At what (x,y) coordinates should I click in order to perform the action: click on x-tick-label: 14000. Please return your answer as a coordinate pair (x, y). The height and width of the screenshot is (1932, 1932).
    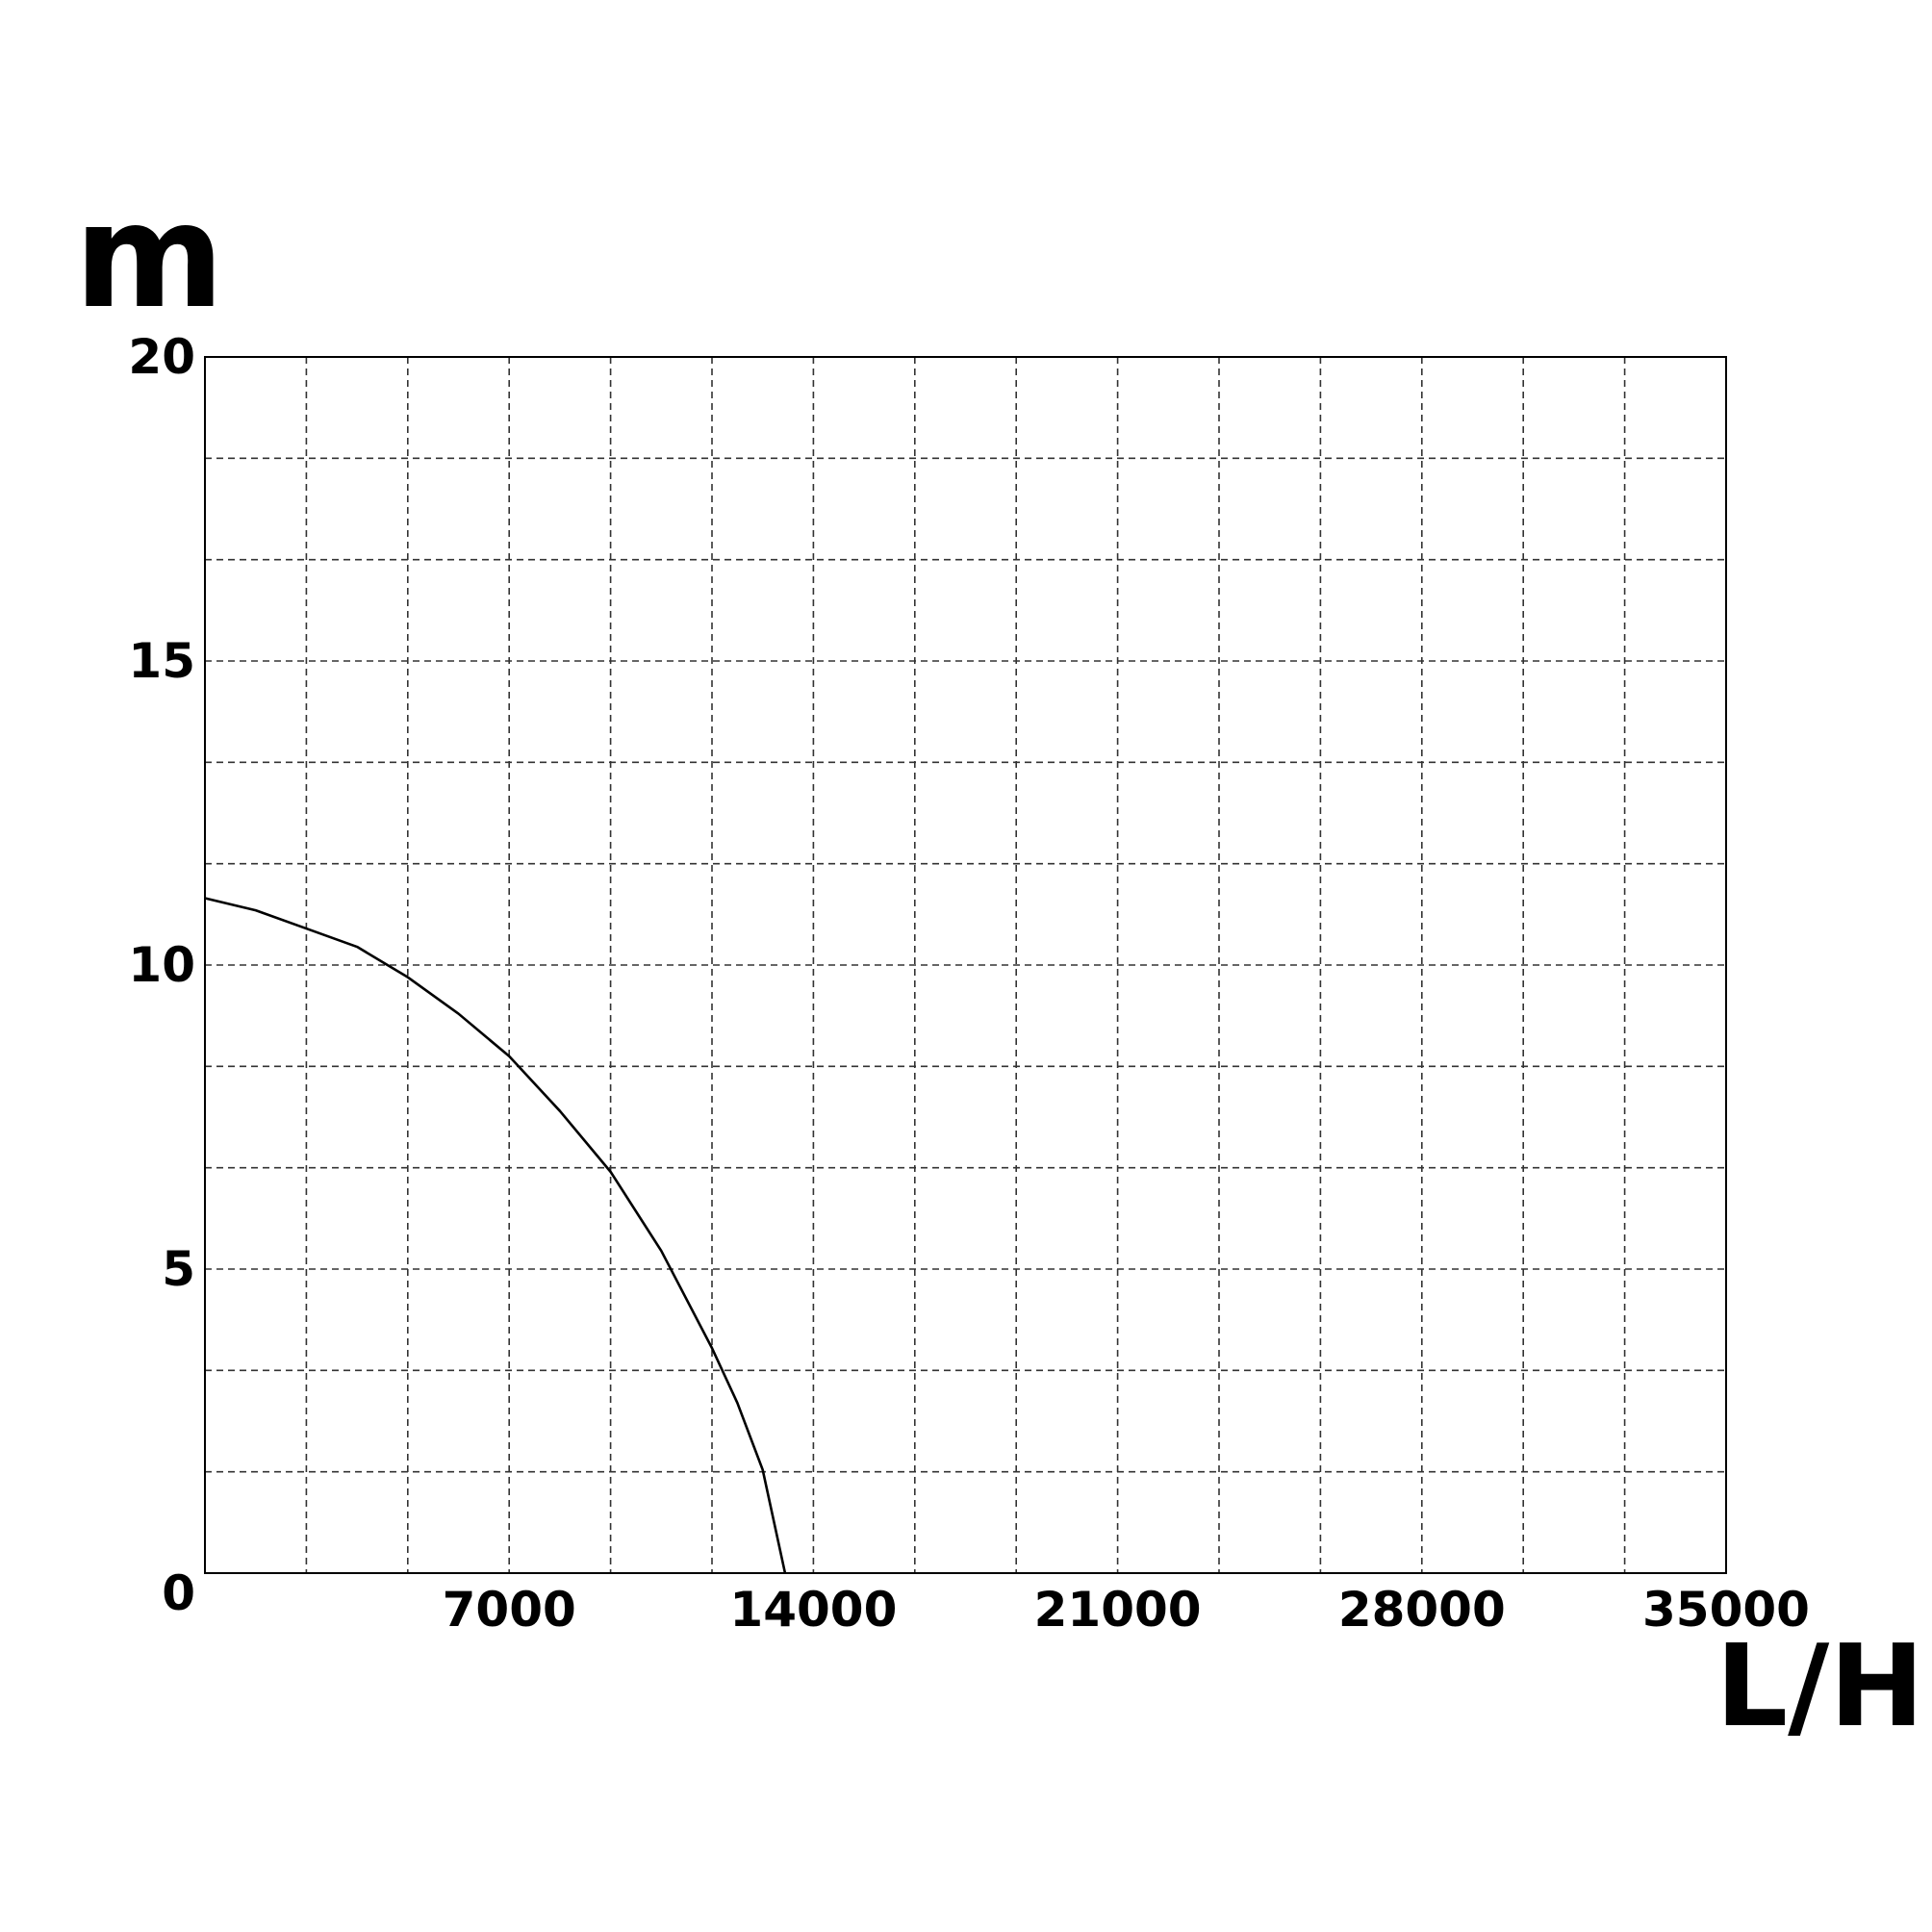
    Looking at the image, I should click on (813, 1610).